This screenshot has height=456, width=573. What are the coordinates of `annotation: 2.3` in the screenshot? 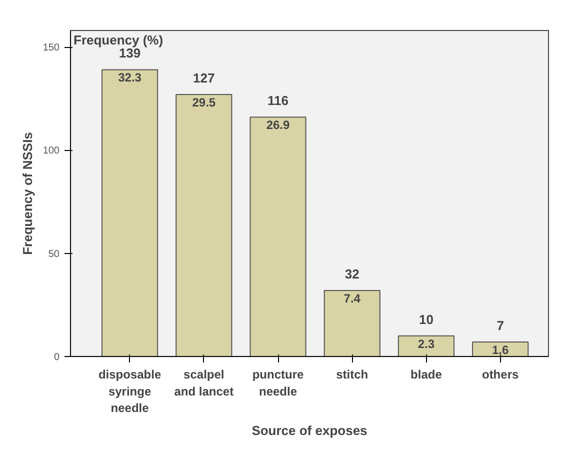 It's located at (426, 343).